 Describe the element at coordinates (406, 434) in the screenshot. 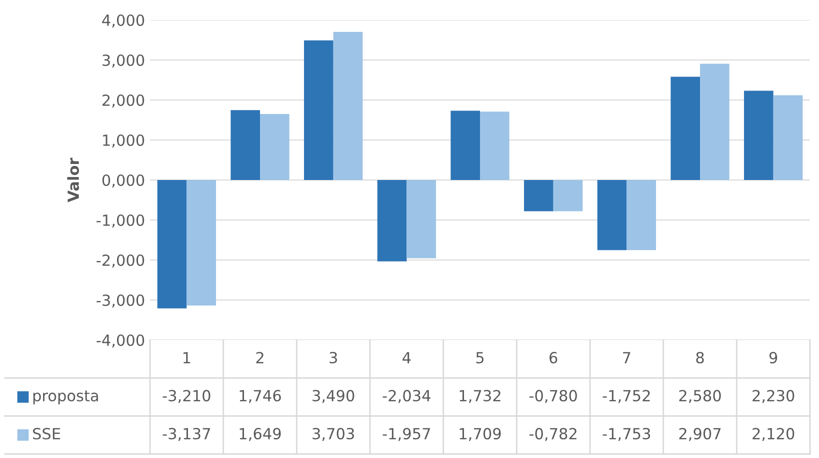

I see `data-label: -1,957` at that location.